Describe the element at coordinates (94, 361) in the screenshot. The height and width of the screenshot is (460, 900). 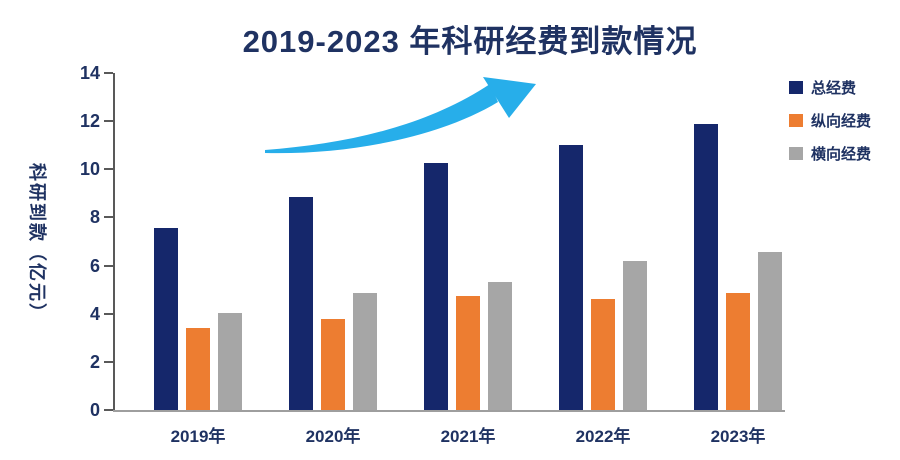
I see `y-tick-label: 2` at that location.